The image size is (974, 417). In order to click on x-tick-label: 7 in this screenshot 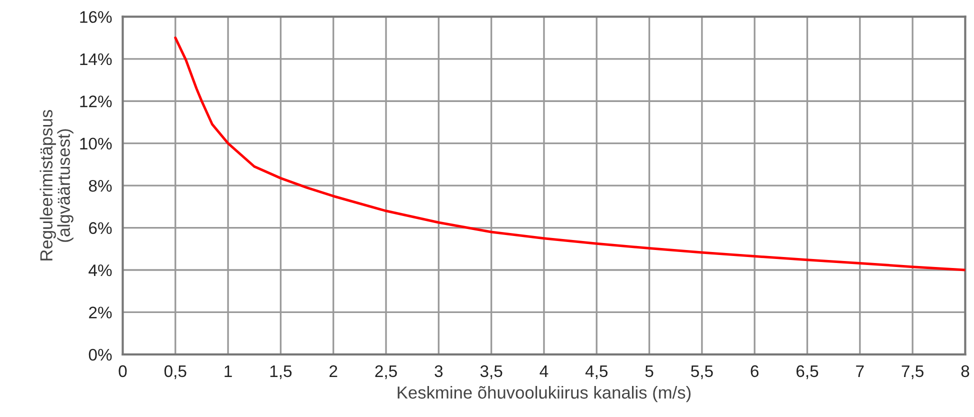, I will do `click(860, 371)`.